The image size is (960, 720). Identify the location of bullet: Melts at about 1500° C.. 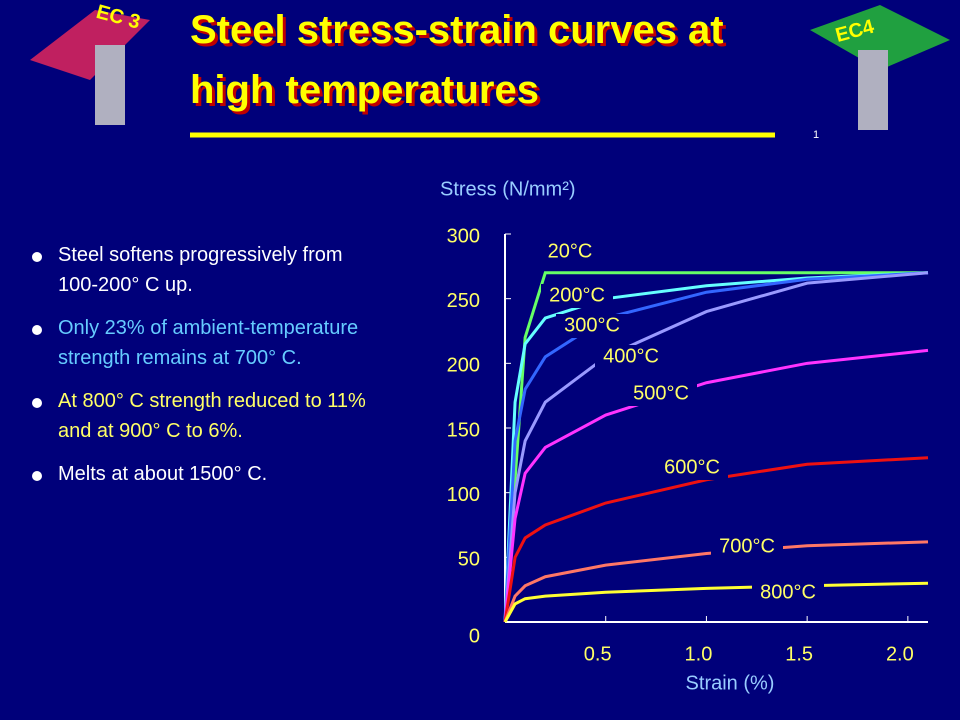
(205, 474).